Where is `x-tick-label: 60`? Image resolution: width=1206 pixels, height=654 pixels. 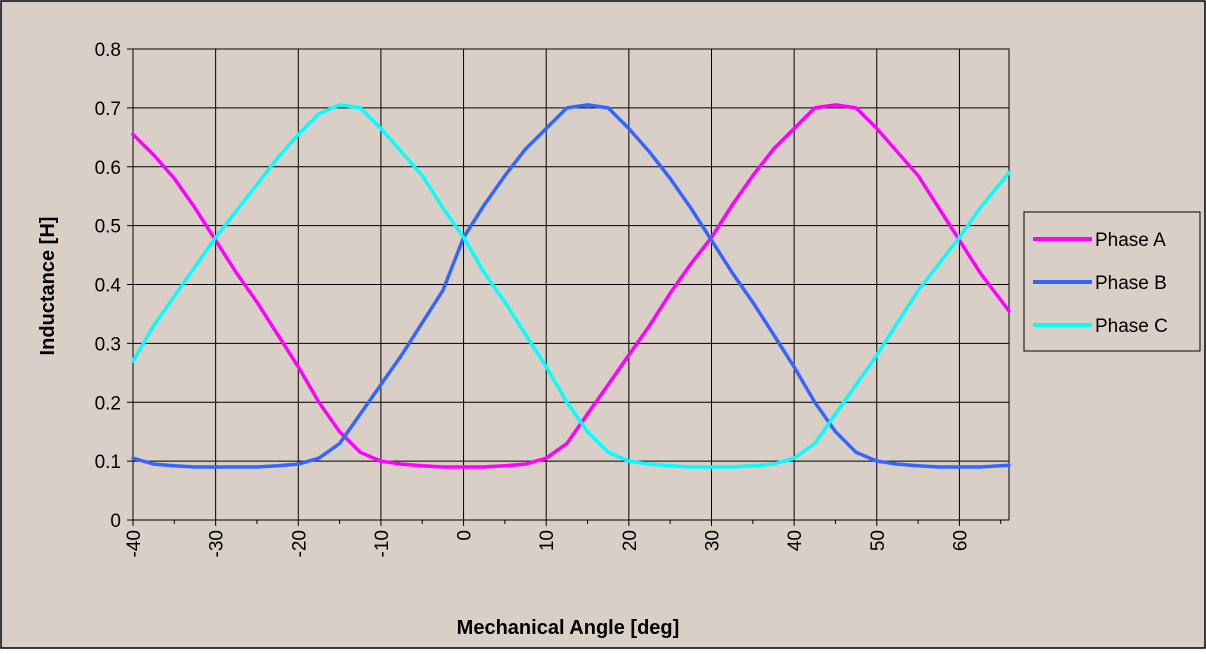
x-tick-label: 60 is located at coordinates (960, 540).